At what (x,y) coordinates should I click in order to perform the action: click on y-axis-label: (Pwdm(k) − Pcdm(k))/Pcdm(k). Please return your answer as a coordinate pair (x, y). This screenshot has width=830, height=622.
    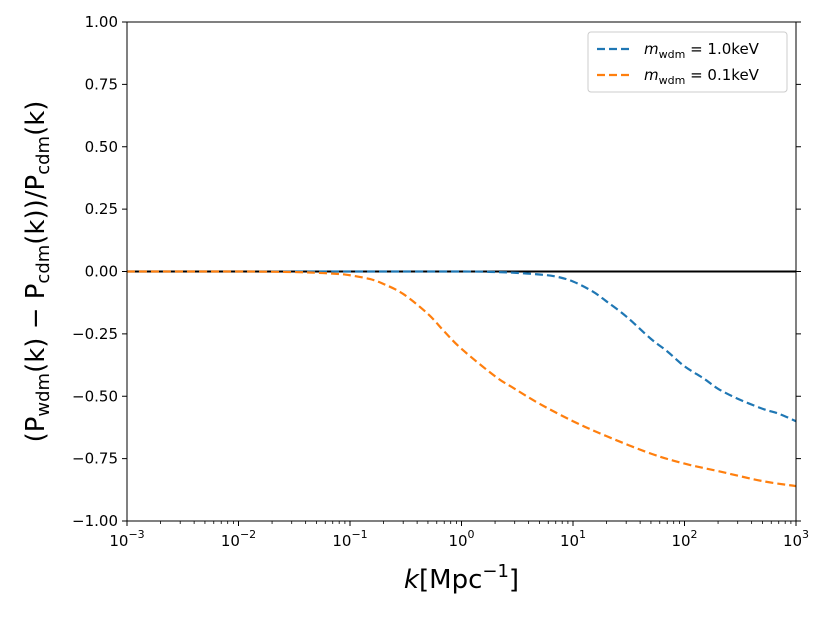
    Looking at the image, I should click on (37, 272).